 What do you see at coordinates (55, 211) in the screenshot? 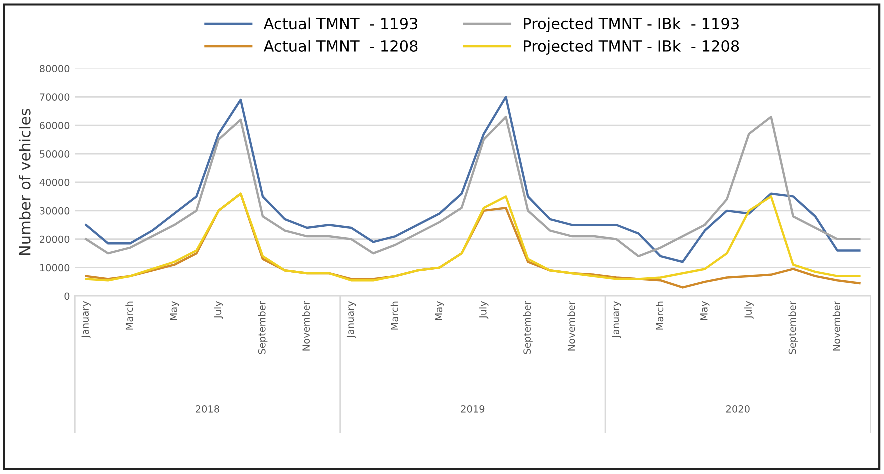
I see `y-tick-label: 30000` at bounding box center [55, 211].